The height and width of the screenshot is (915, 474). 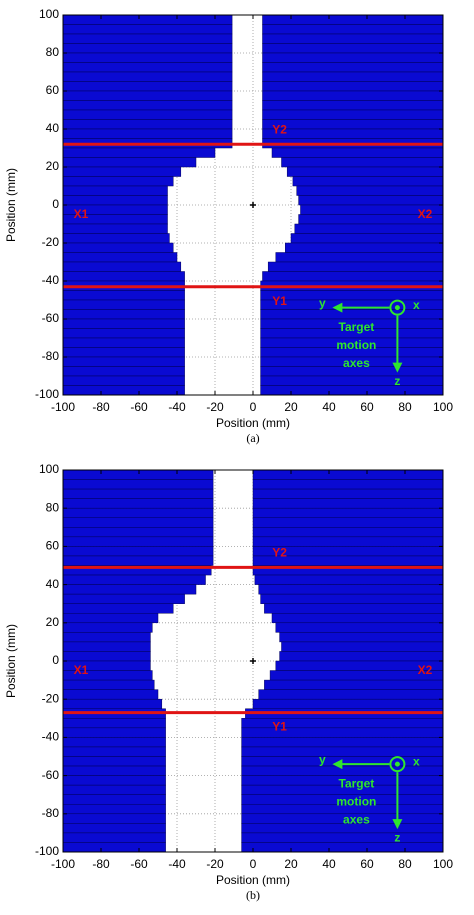 I want to click on y-tick-label: 40, so click(x=53, y=584).